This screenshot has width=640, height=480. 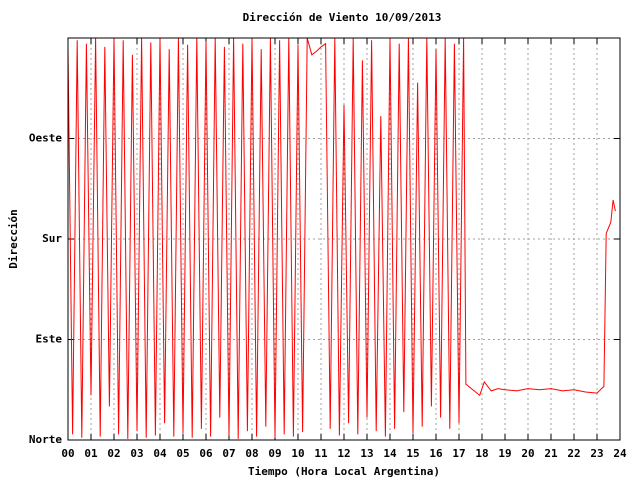 I want to click on x-tick-label: 24, so click(x=620, y=453).